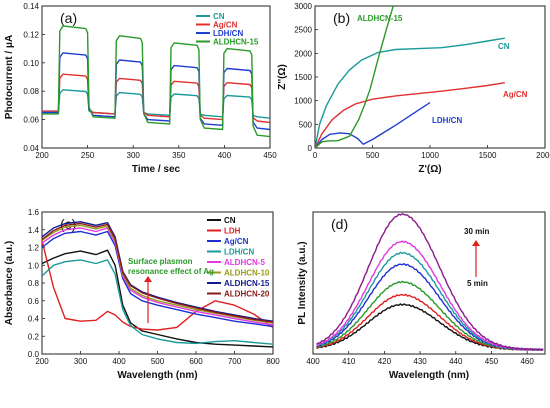  I want to click on y-axis-title: Absorbance (a.u.), so click(9, 283).